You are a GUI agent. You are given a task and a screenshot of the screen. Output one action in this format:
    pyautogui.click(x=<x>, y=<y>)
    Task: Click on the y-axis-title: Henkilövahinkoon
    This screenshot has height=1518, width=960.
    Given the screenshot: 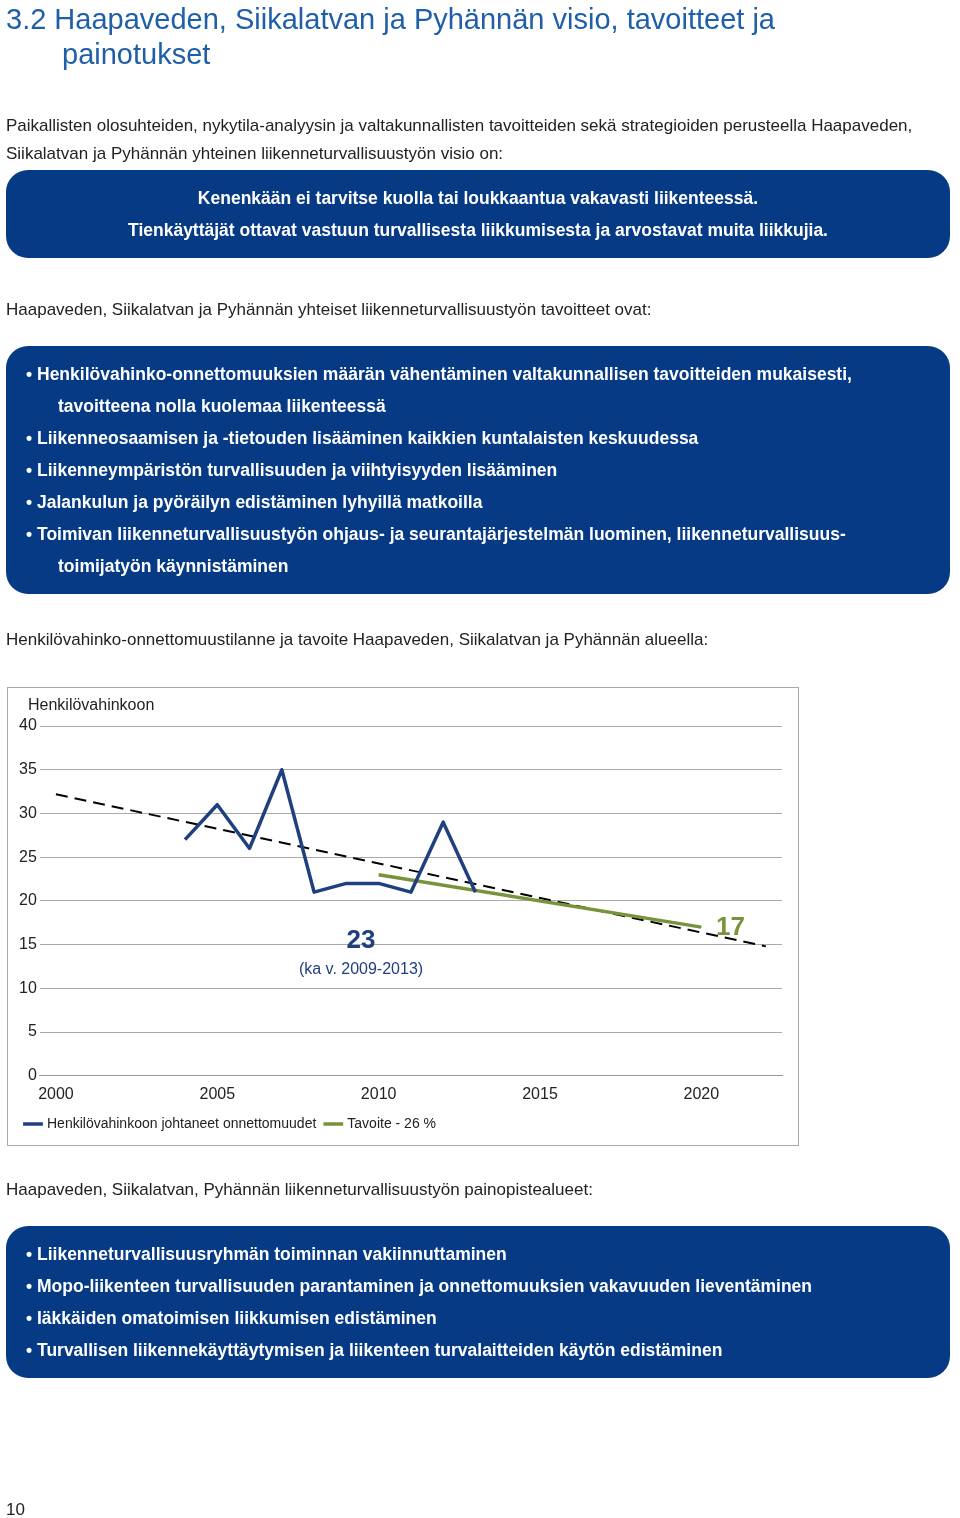 What is the action you would take?
    pyautogui.click(x=91, y=705)
    